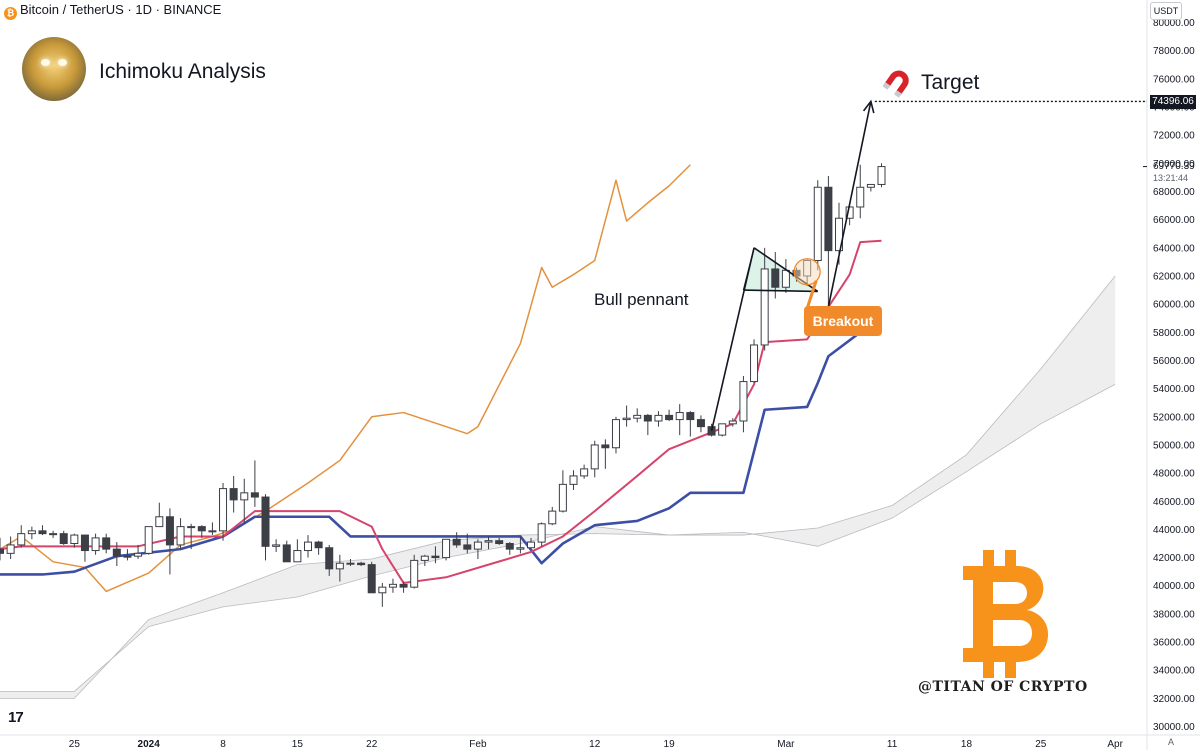 The image size is (1200, 750). What do you see at coordinates (1174, 530) in the screenshot?
I see `price-tick-label: 44000.00` at bounding box center [1174, 530].